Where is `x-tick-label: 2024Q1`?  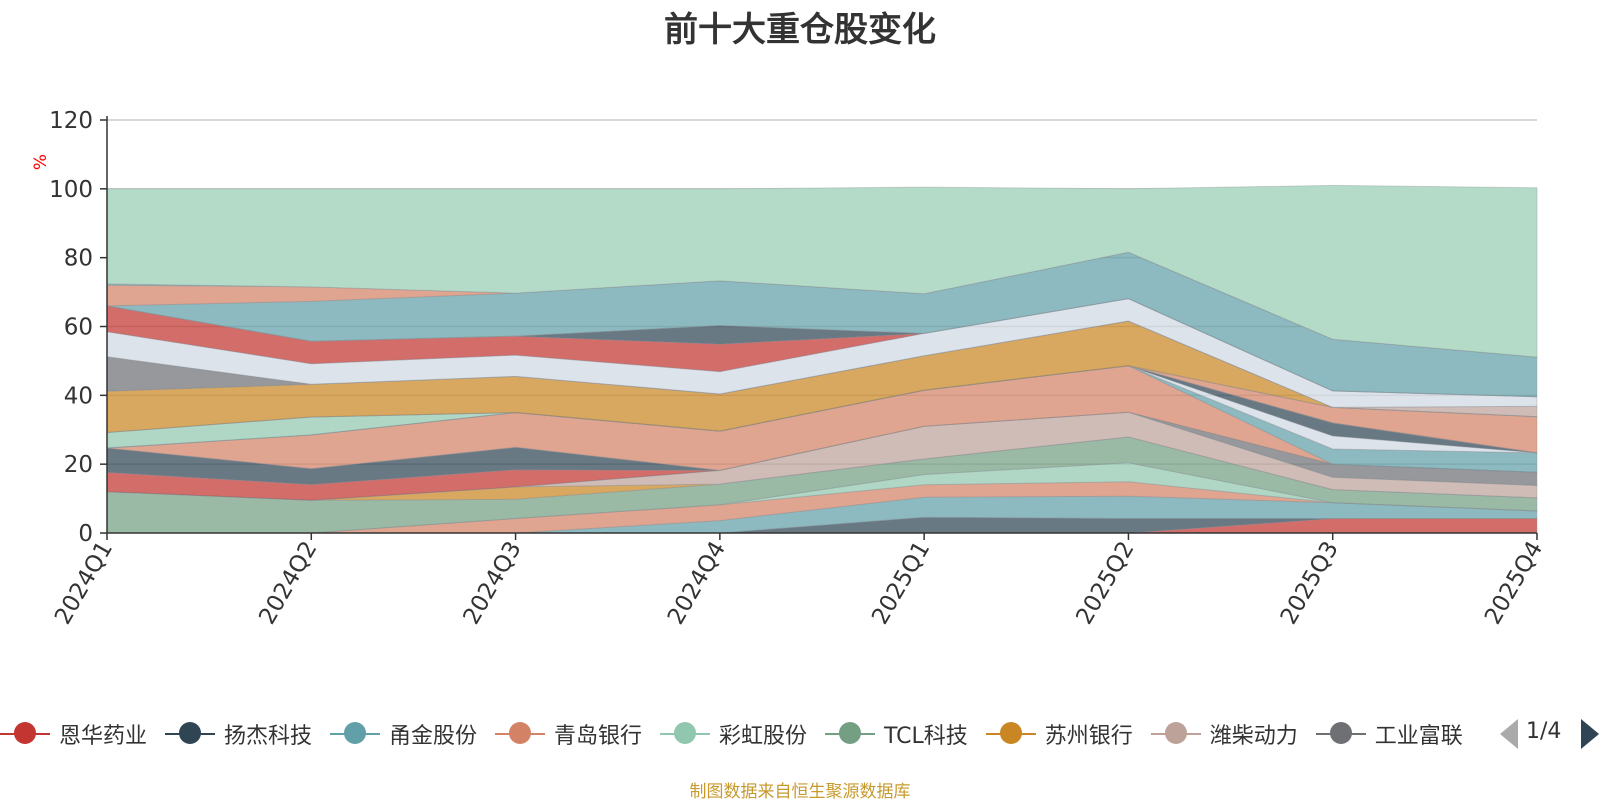 x-tick-label: 2024Q1 is located at coordinates (84, 583).